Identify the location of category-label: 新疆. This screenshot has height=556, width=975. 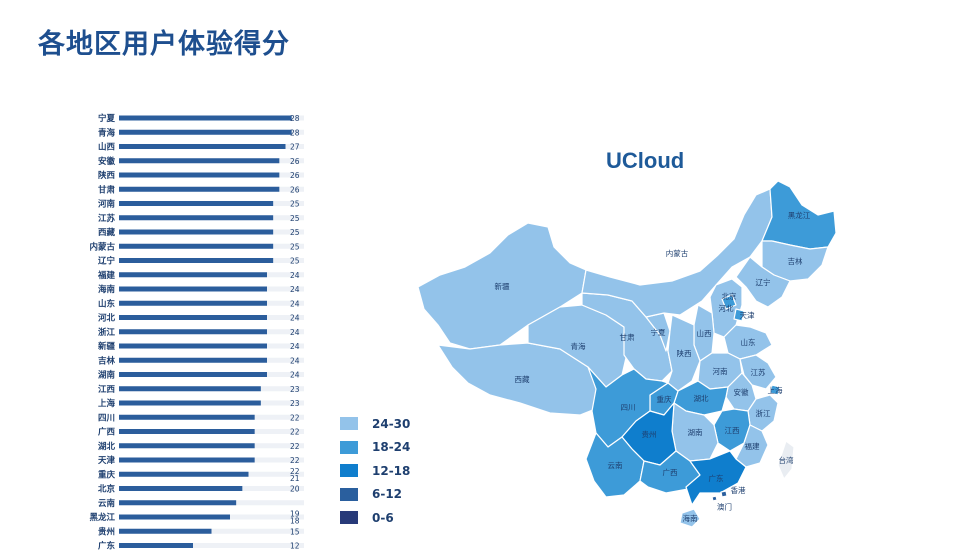
(107, 346).